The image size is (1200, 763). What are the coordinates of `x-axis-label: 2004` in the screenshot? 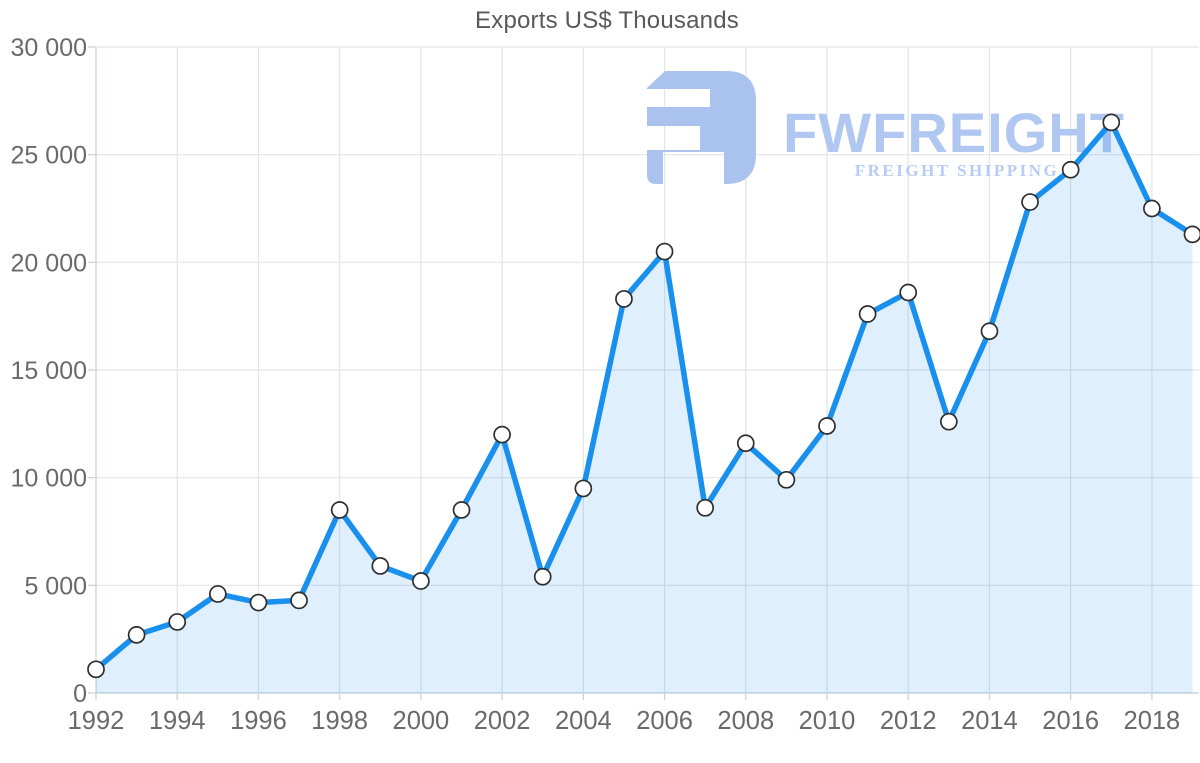 It's located at (583, 721).